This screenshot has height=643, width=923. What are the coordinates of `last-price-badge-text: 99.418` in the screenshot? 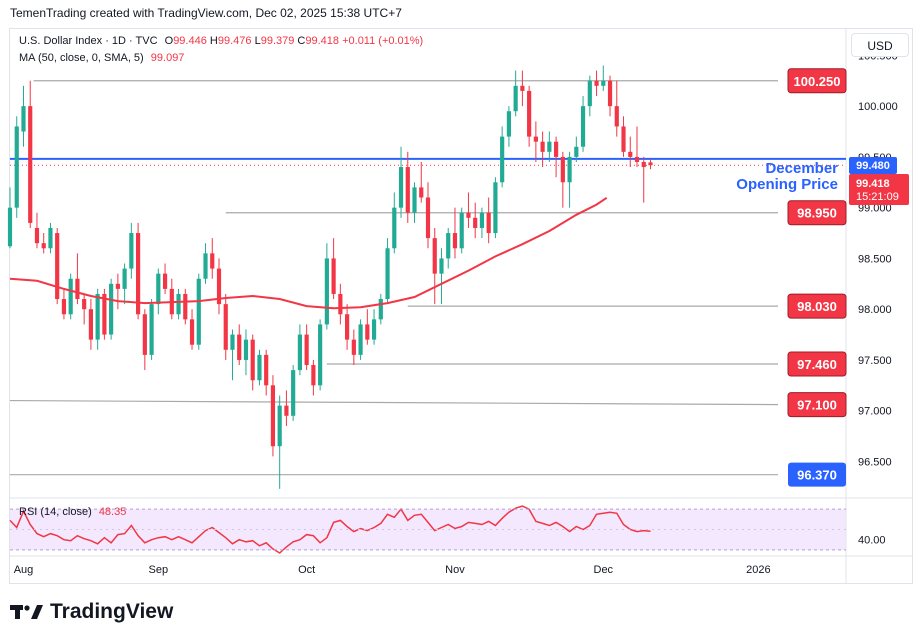 It's located at (873, 184).